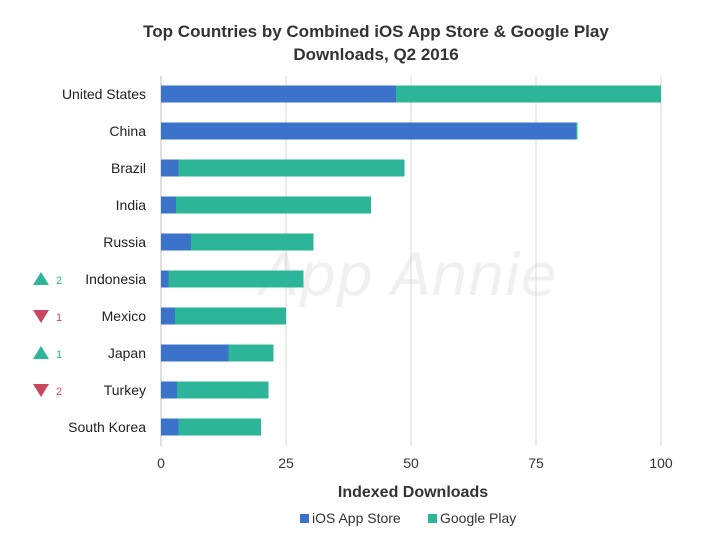 This screenshot has height=560, width=720. I want to click on chart-title-line-2: Downloads, Q2 2016, so click(375, 54).